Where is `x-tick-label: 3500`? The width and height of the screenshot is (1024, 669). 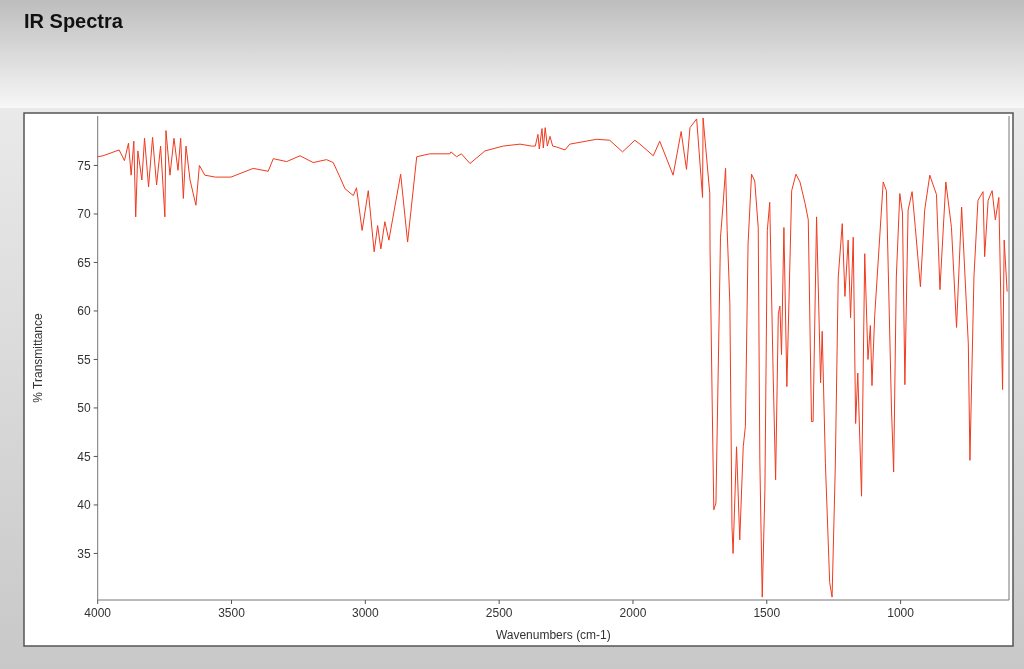
x-tick-label: 3500 is located at coordinates (232, 613).